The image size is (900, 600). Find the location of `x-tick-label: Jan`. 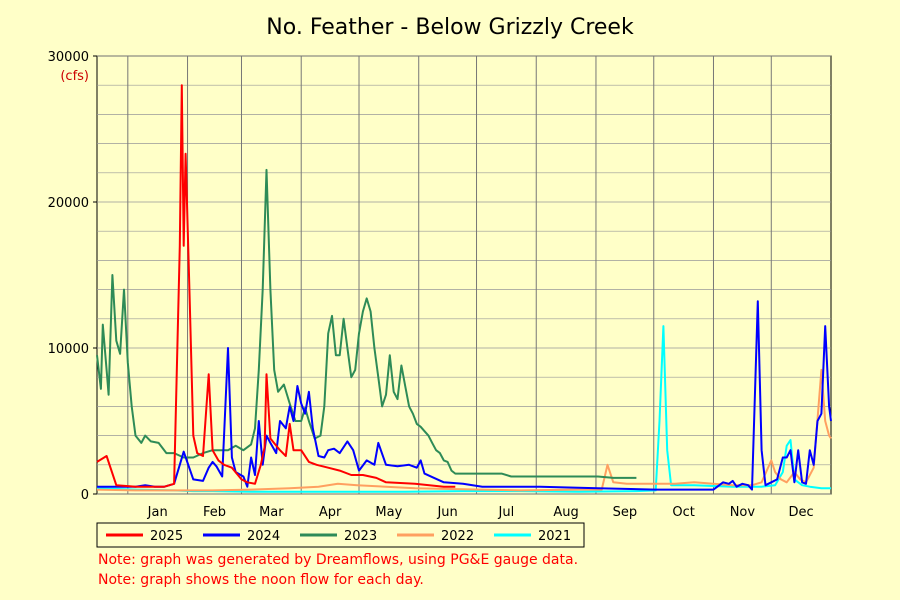

x-tick-label: Jan is located at coordinates (157, 512).